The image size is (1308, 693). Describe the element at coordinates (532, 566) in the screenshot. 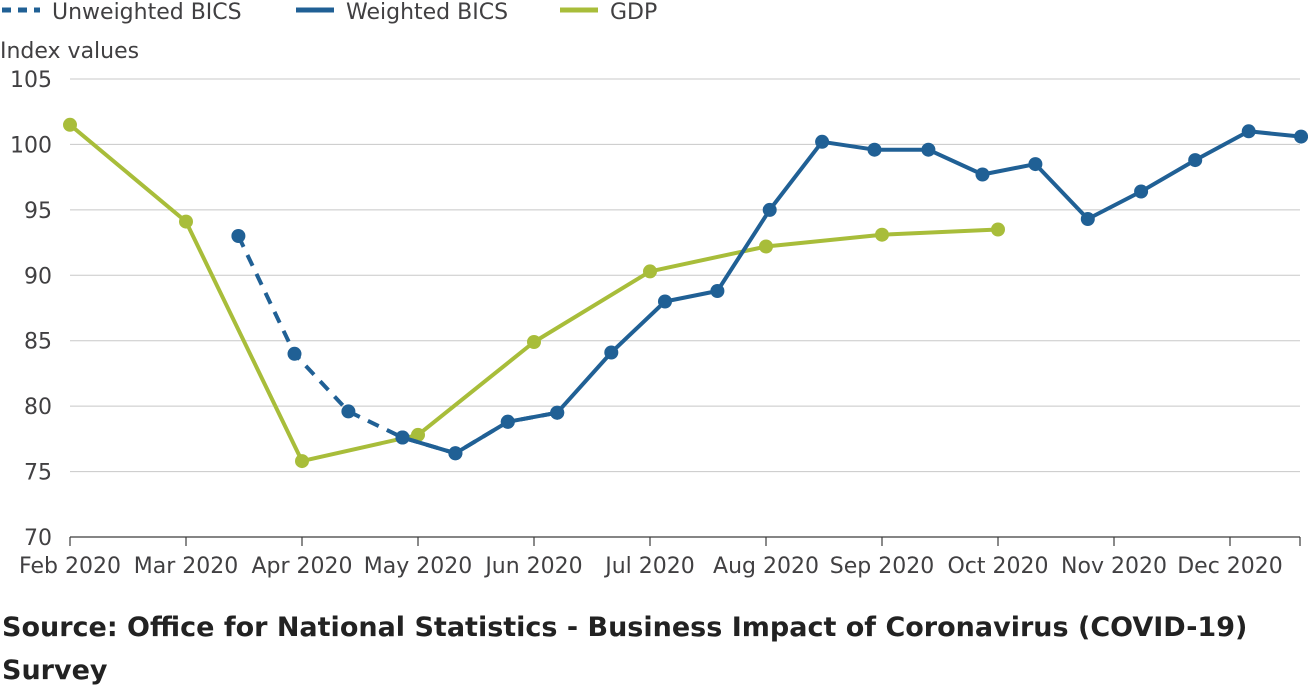

I see `x-tick-label: Jun 2020` at that location.